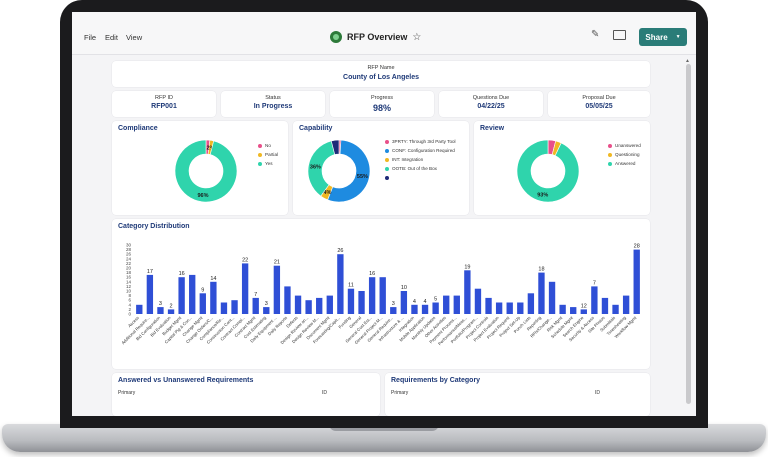 This screenshot has height=457, width=768. What do you see at coordinates (656, 37) in the screenshot?
I see `share-button-label: Share` at bounding box center [656, 37].